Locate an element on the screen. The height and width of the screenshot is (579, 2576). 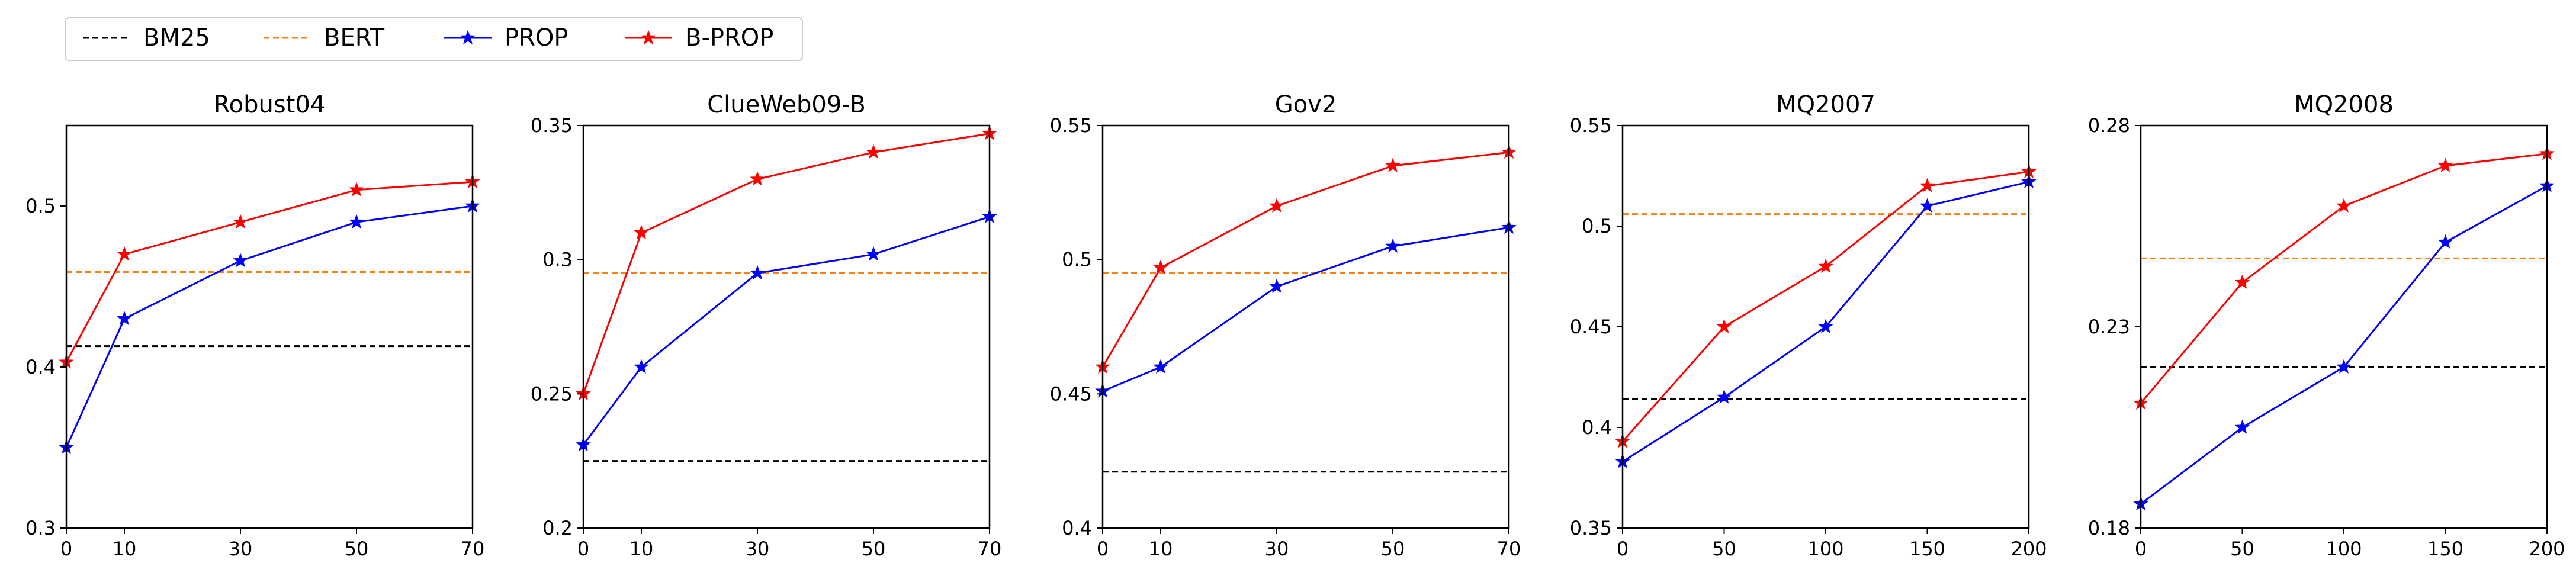
legend-entry-b-prop: B-PROP is located at coordinates (699, 38).